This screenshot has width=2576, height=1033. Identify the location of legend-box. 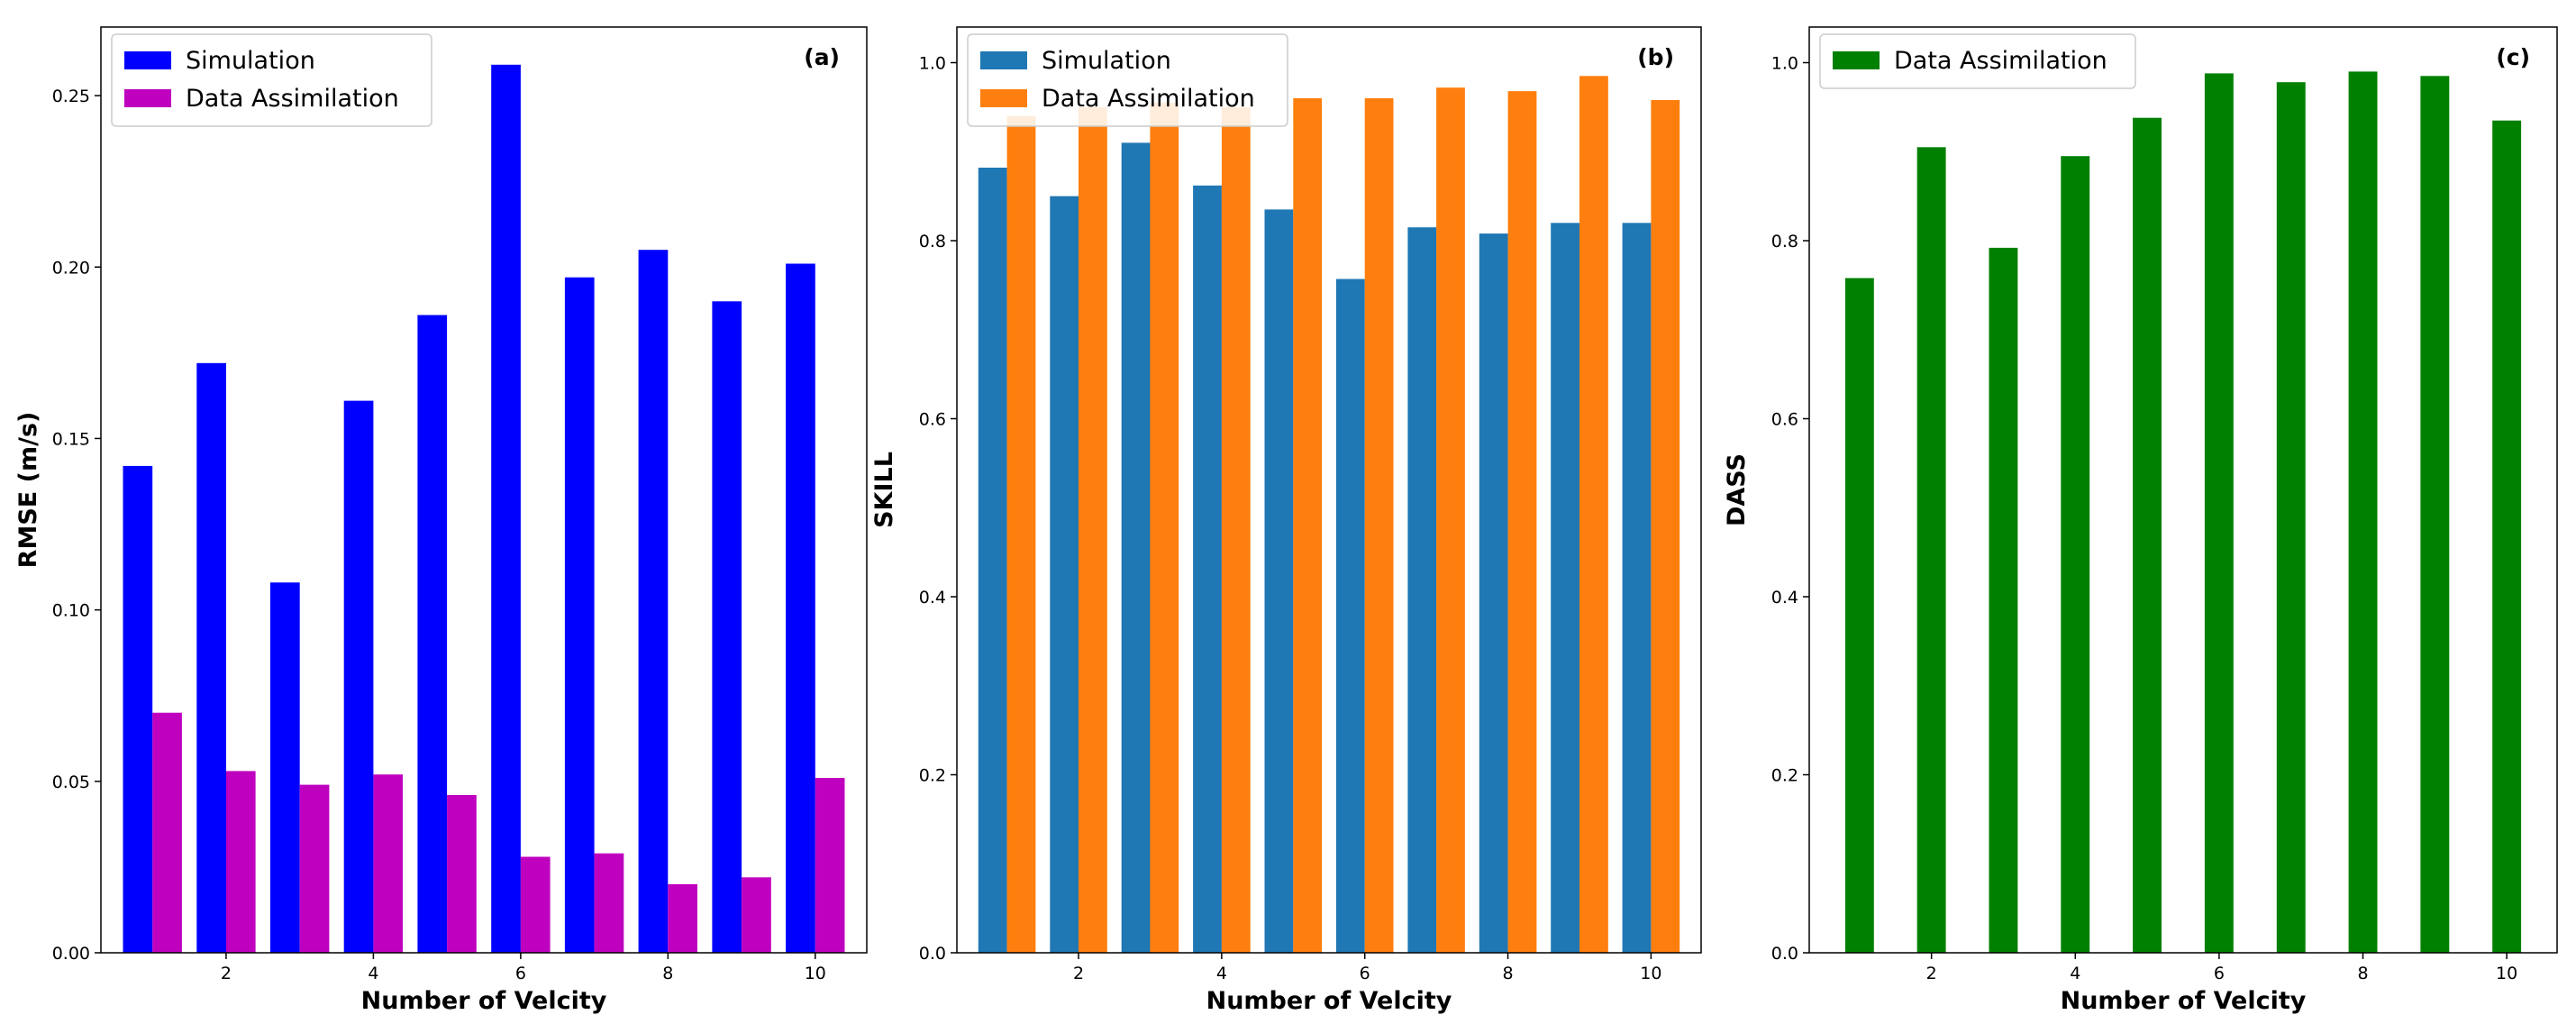
(1127, 80).